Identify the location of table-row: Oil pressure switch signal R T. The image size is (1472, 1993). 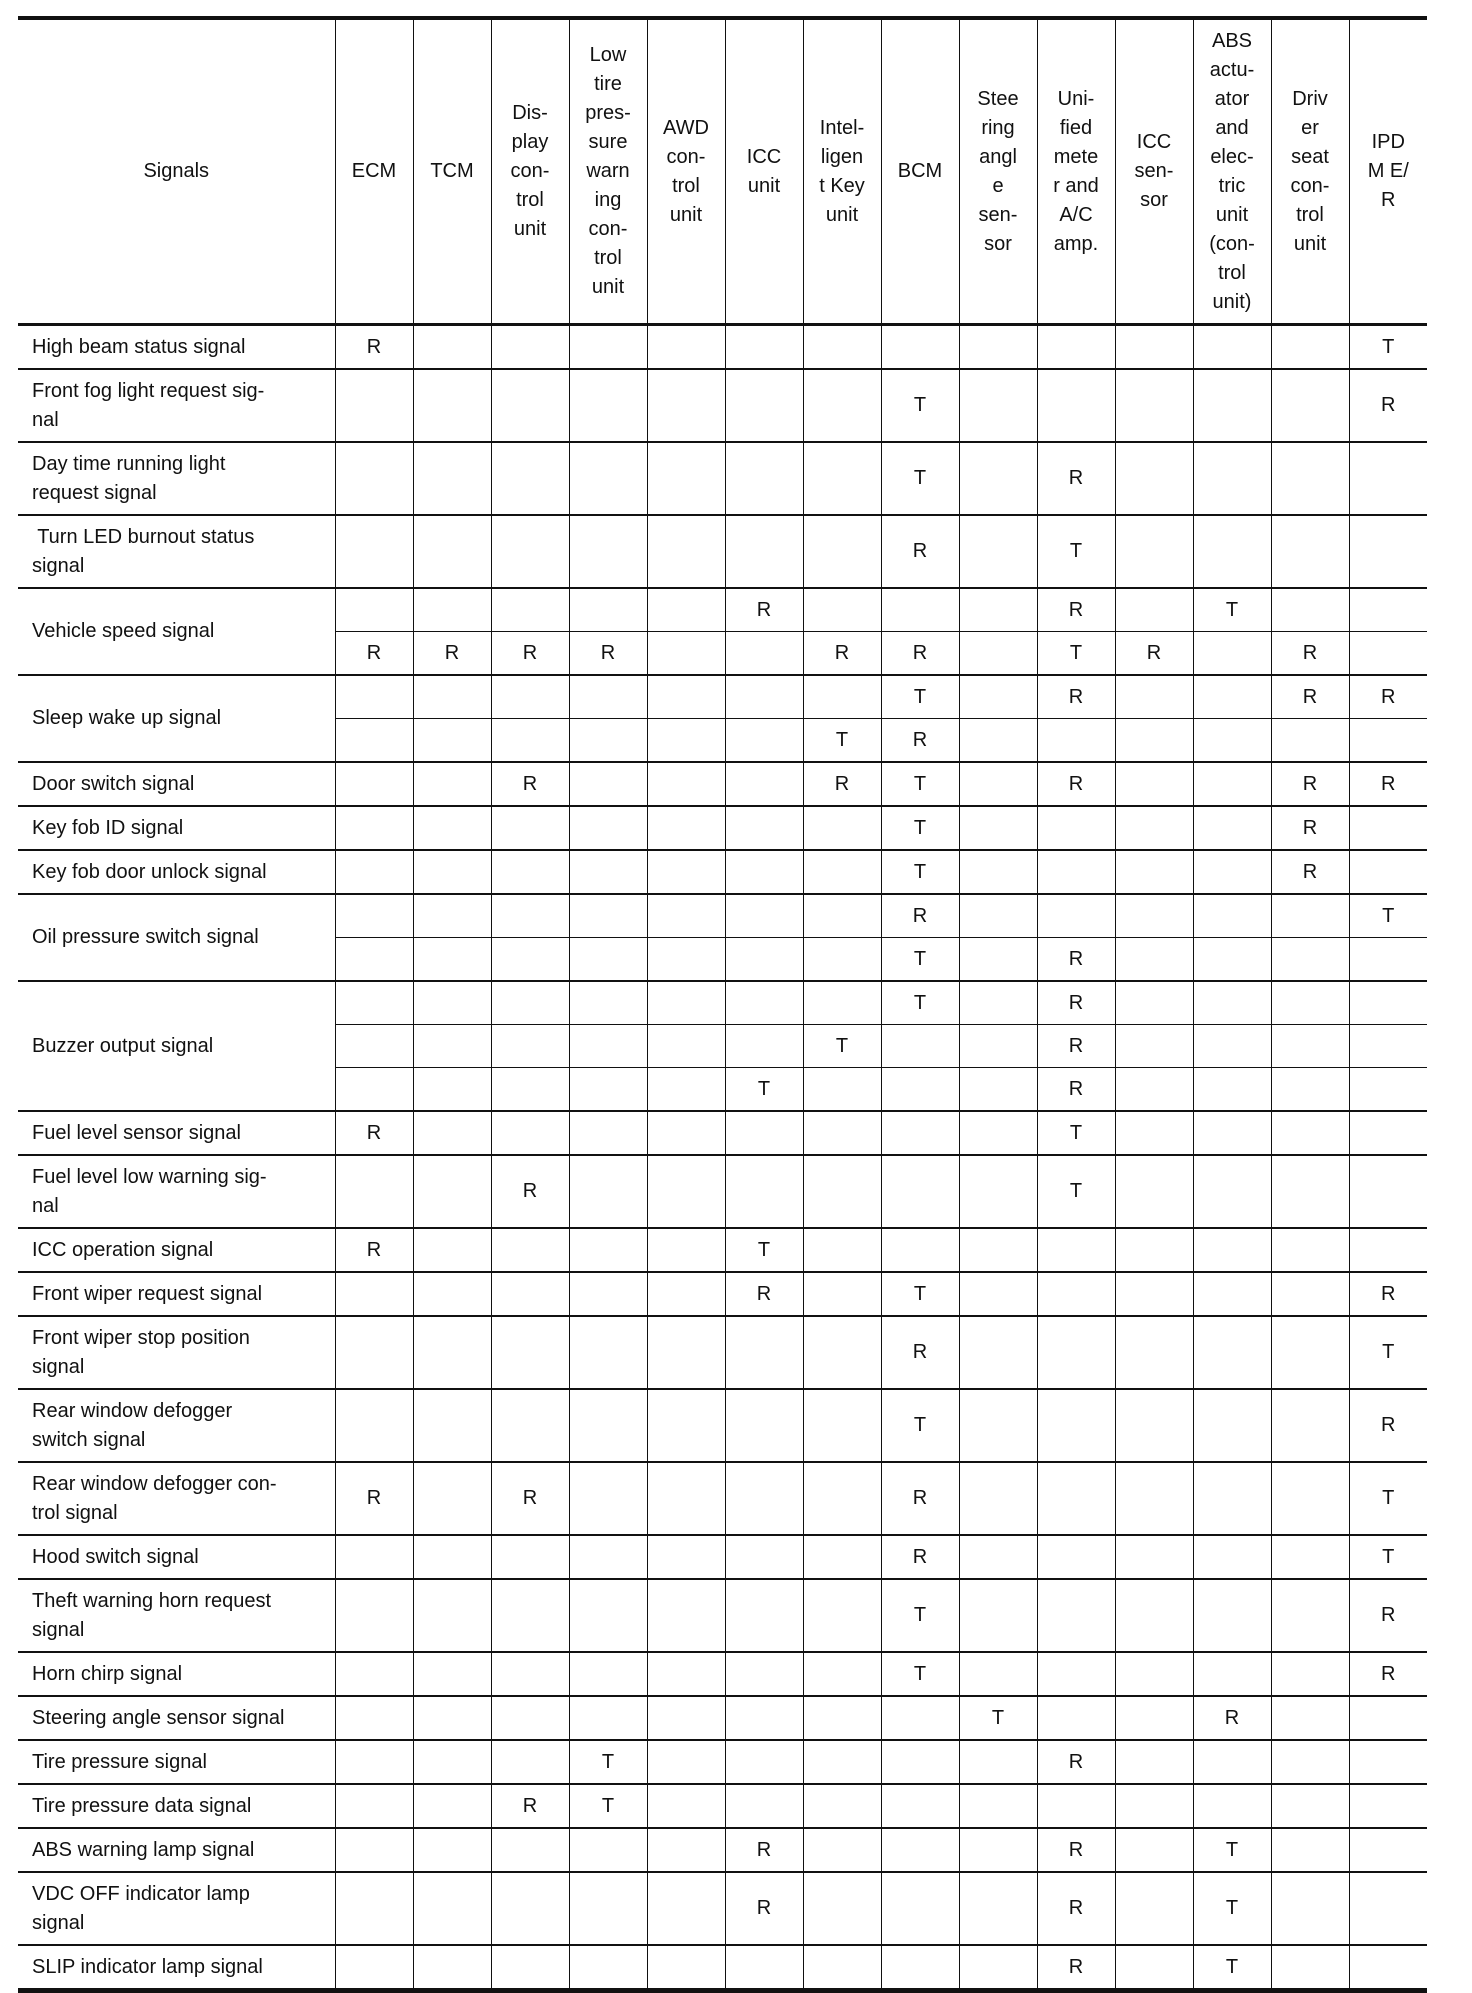
(722, 937).